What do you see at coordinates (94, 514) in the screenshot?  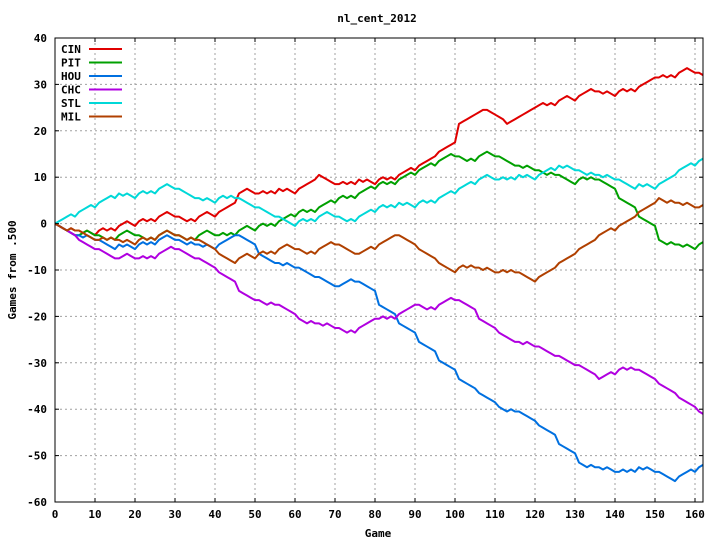 I see `x-tick-label: 10` at bounding box center [94, 514].